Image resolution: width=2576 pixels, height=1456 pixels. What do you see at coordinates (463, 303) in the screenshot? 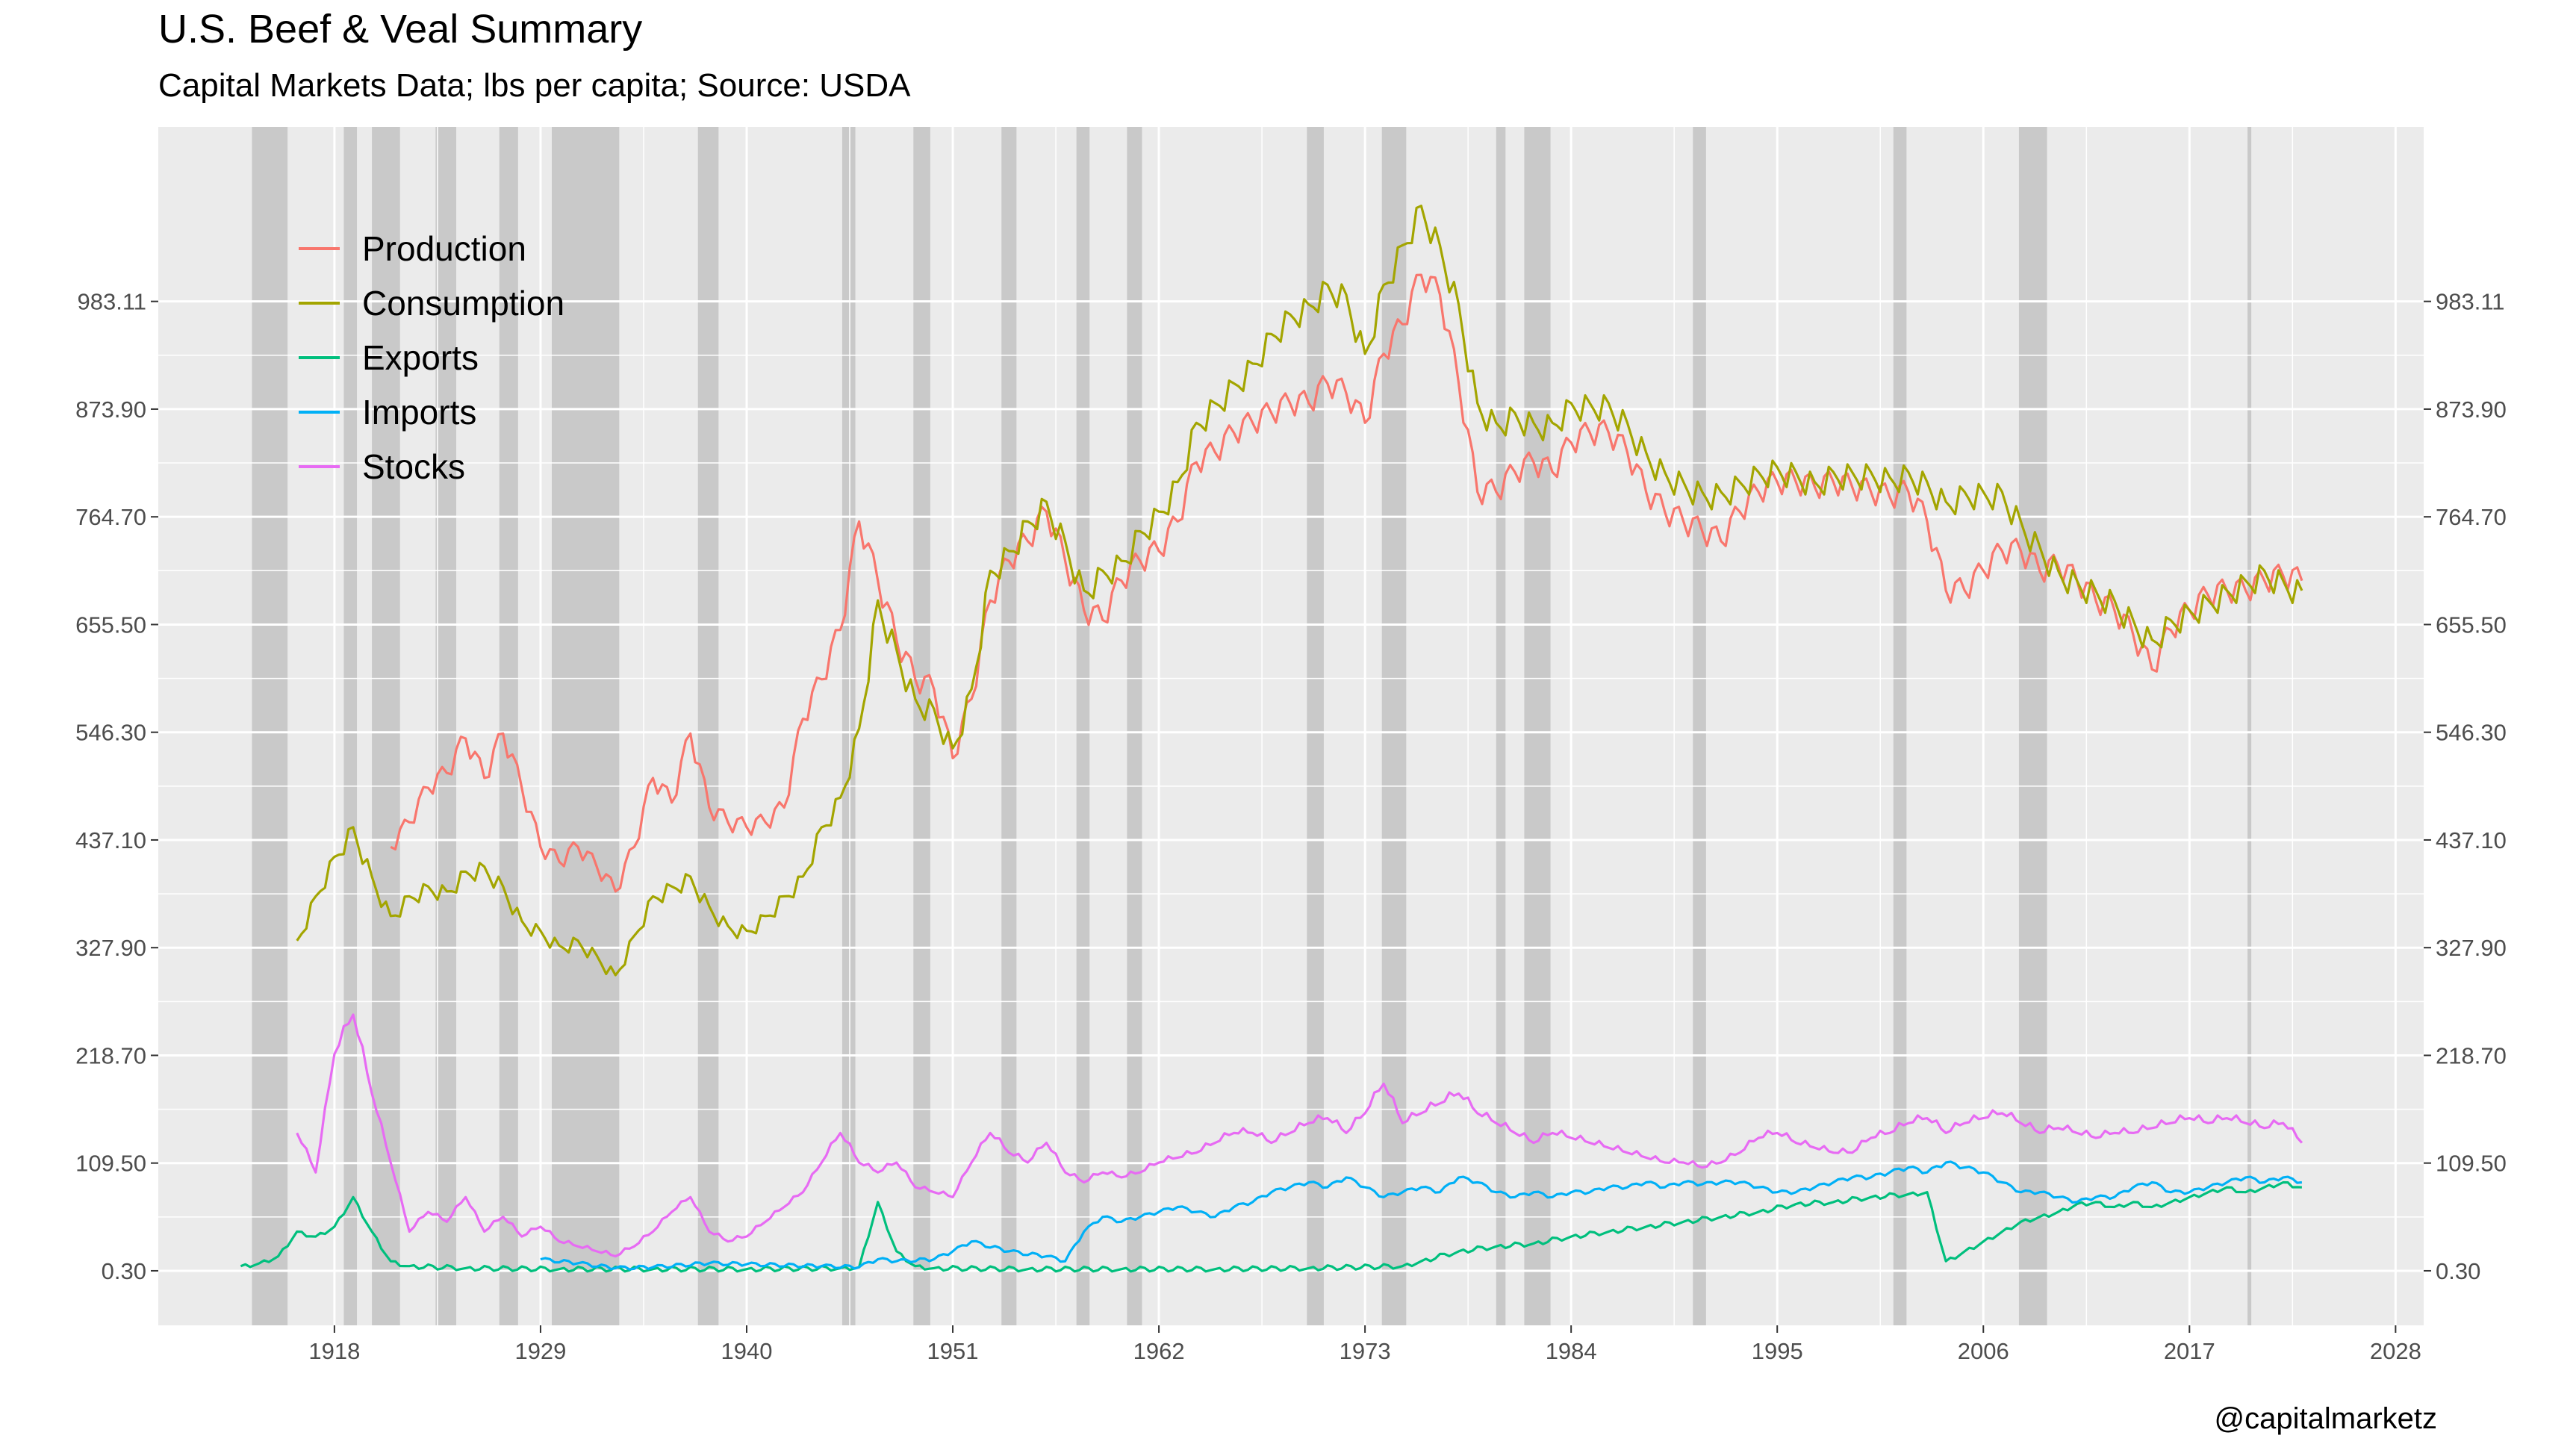
I see `legend-label-consumption: Consumption` at bounding box center [463, 303].